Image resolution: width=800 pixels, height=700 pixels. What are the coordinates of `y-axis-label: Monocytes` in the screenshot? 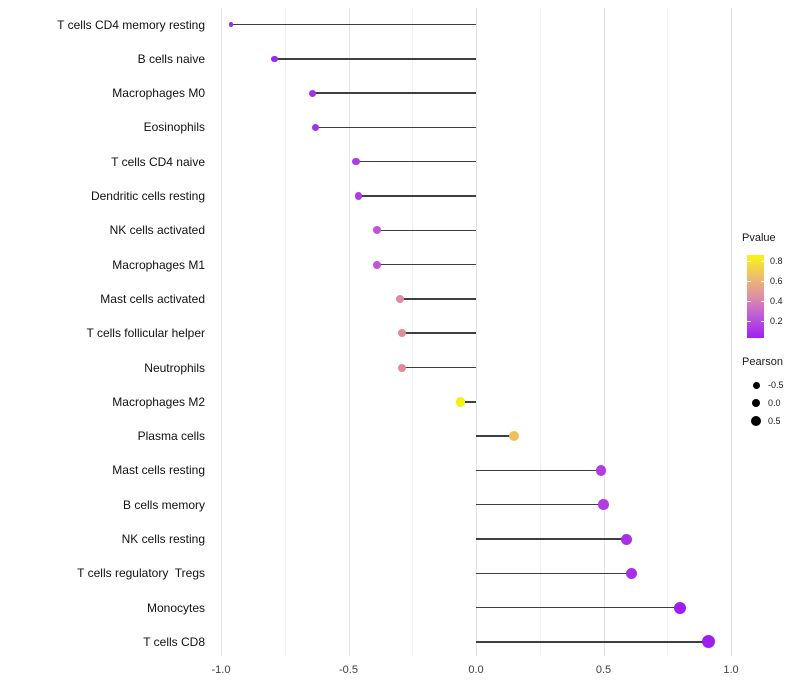 It's located at (175, 607).